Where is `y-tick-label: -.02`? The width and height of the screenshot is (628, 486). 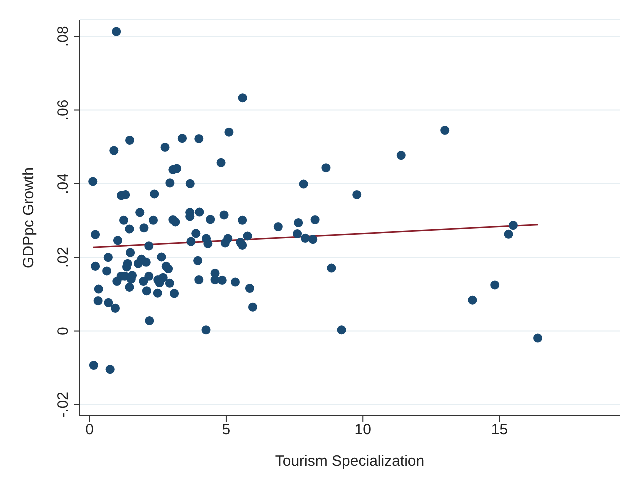 y-tick-label: -.02 is located at coordinates (63, 405).